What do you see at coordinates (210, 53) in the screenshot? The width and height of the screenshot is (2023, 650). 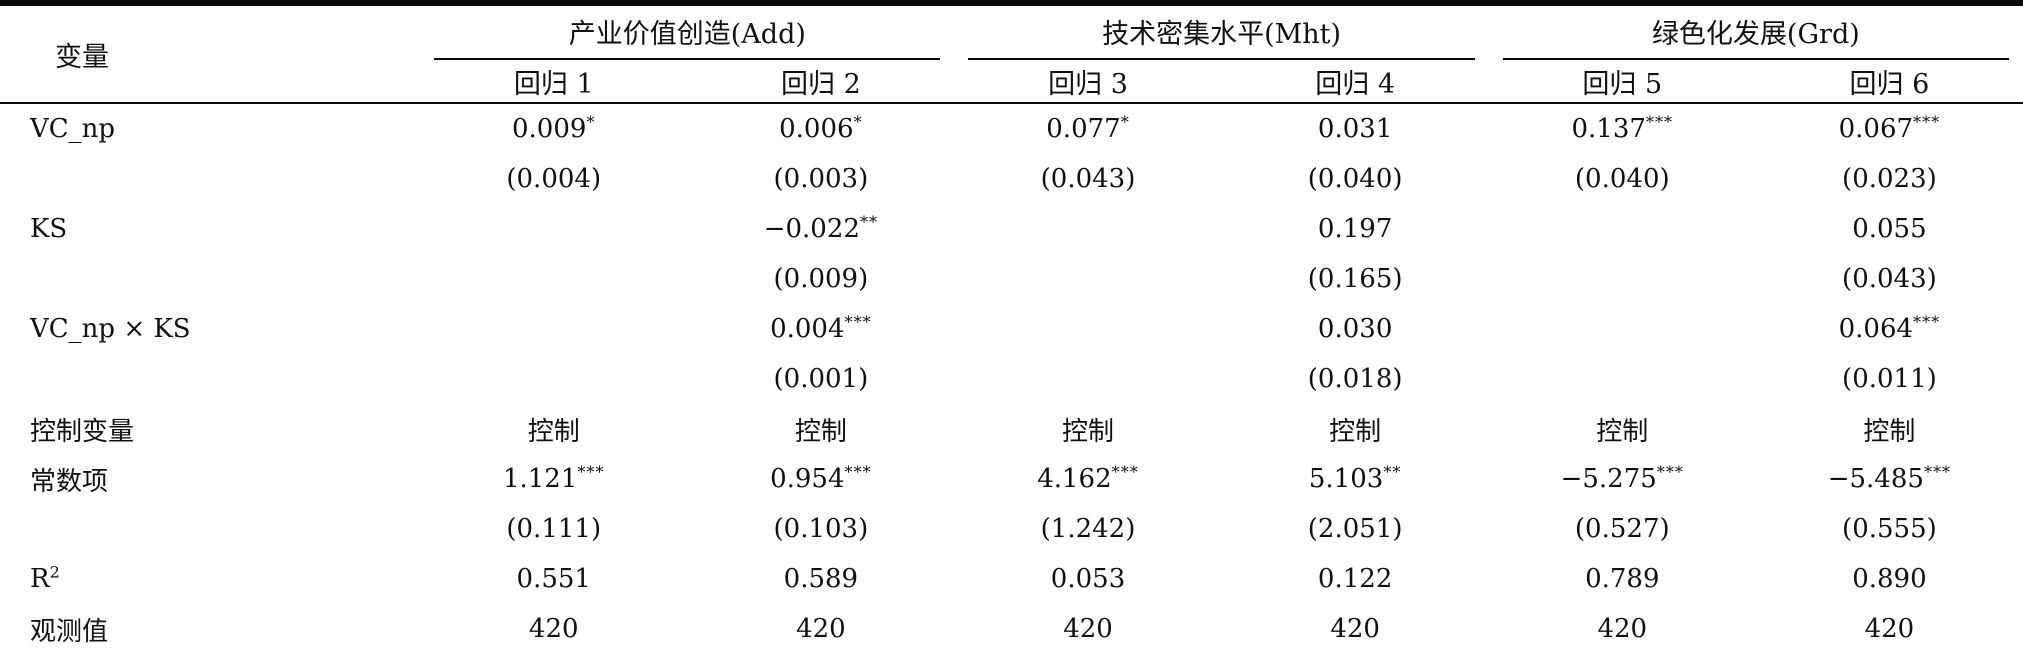 I see `variable-column-header: 变量` at bounding box center [210, 53].